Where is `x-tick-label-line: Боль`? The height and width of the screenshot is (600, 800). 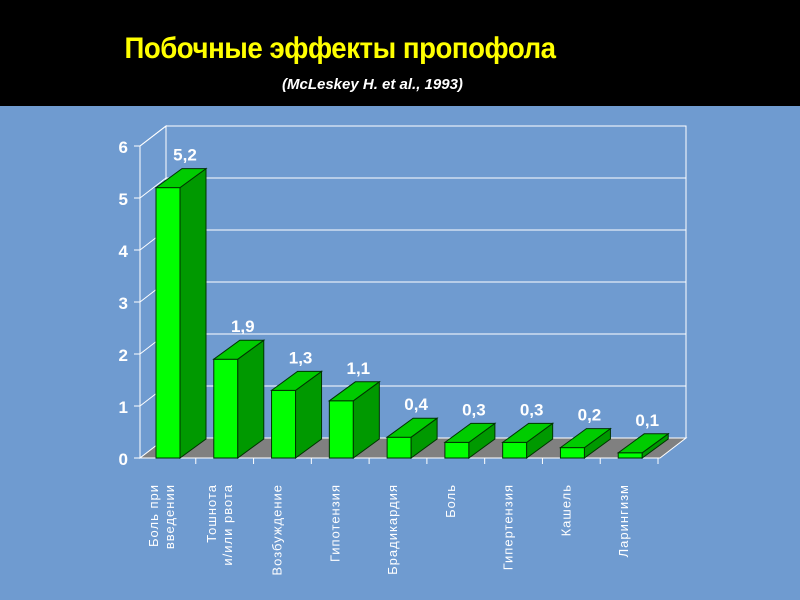
x-tick-label-line: Боль is located at coordinates (450, 501).